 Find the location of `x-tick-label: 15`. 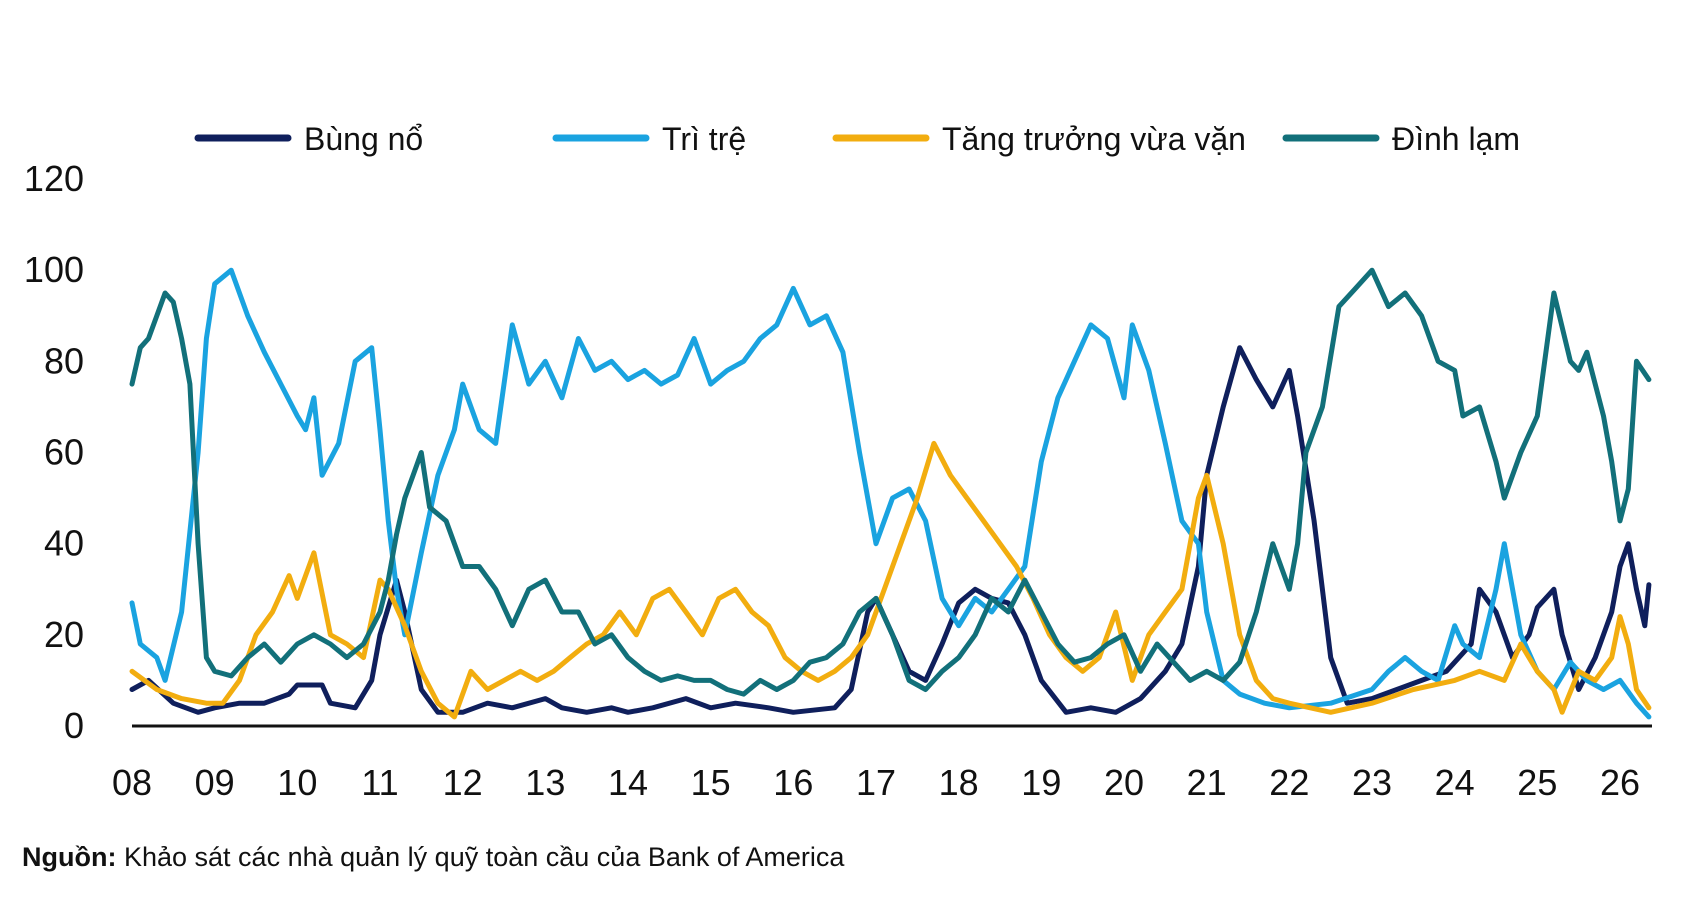

x-tick-label: 15 is located at coordinates (711, 782).